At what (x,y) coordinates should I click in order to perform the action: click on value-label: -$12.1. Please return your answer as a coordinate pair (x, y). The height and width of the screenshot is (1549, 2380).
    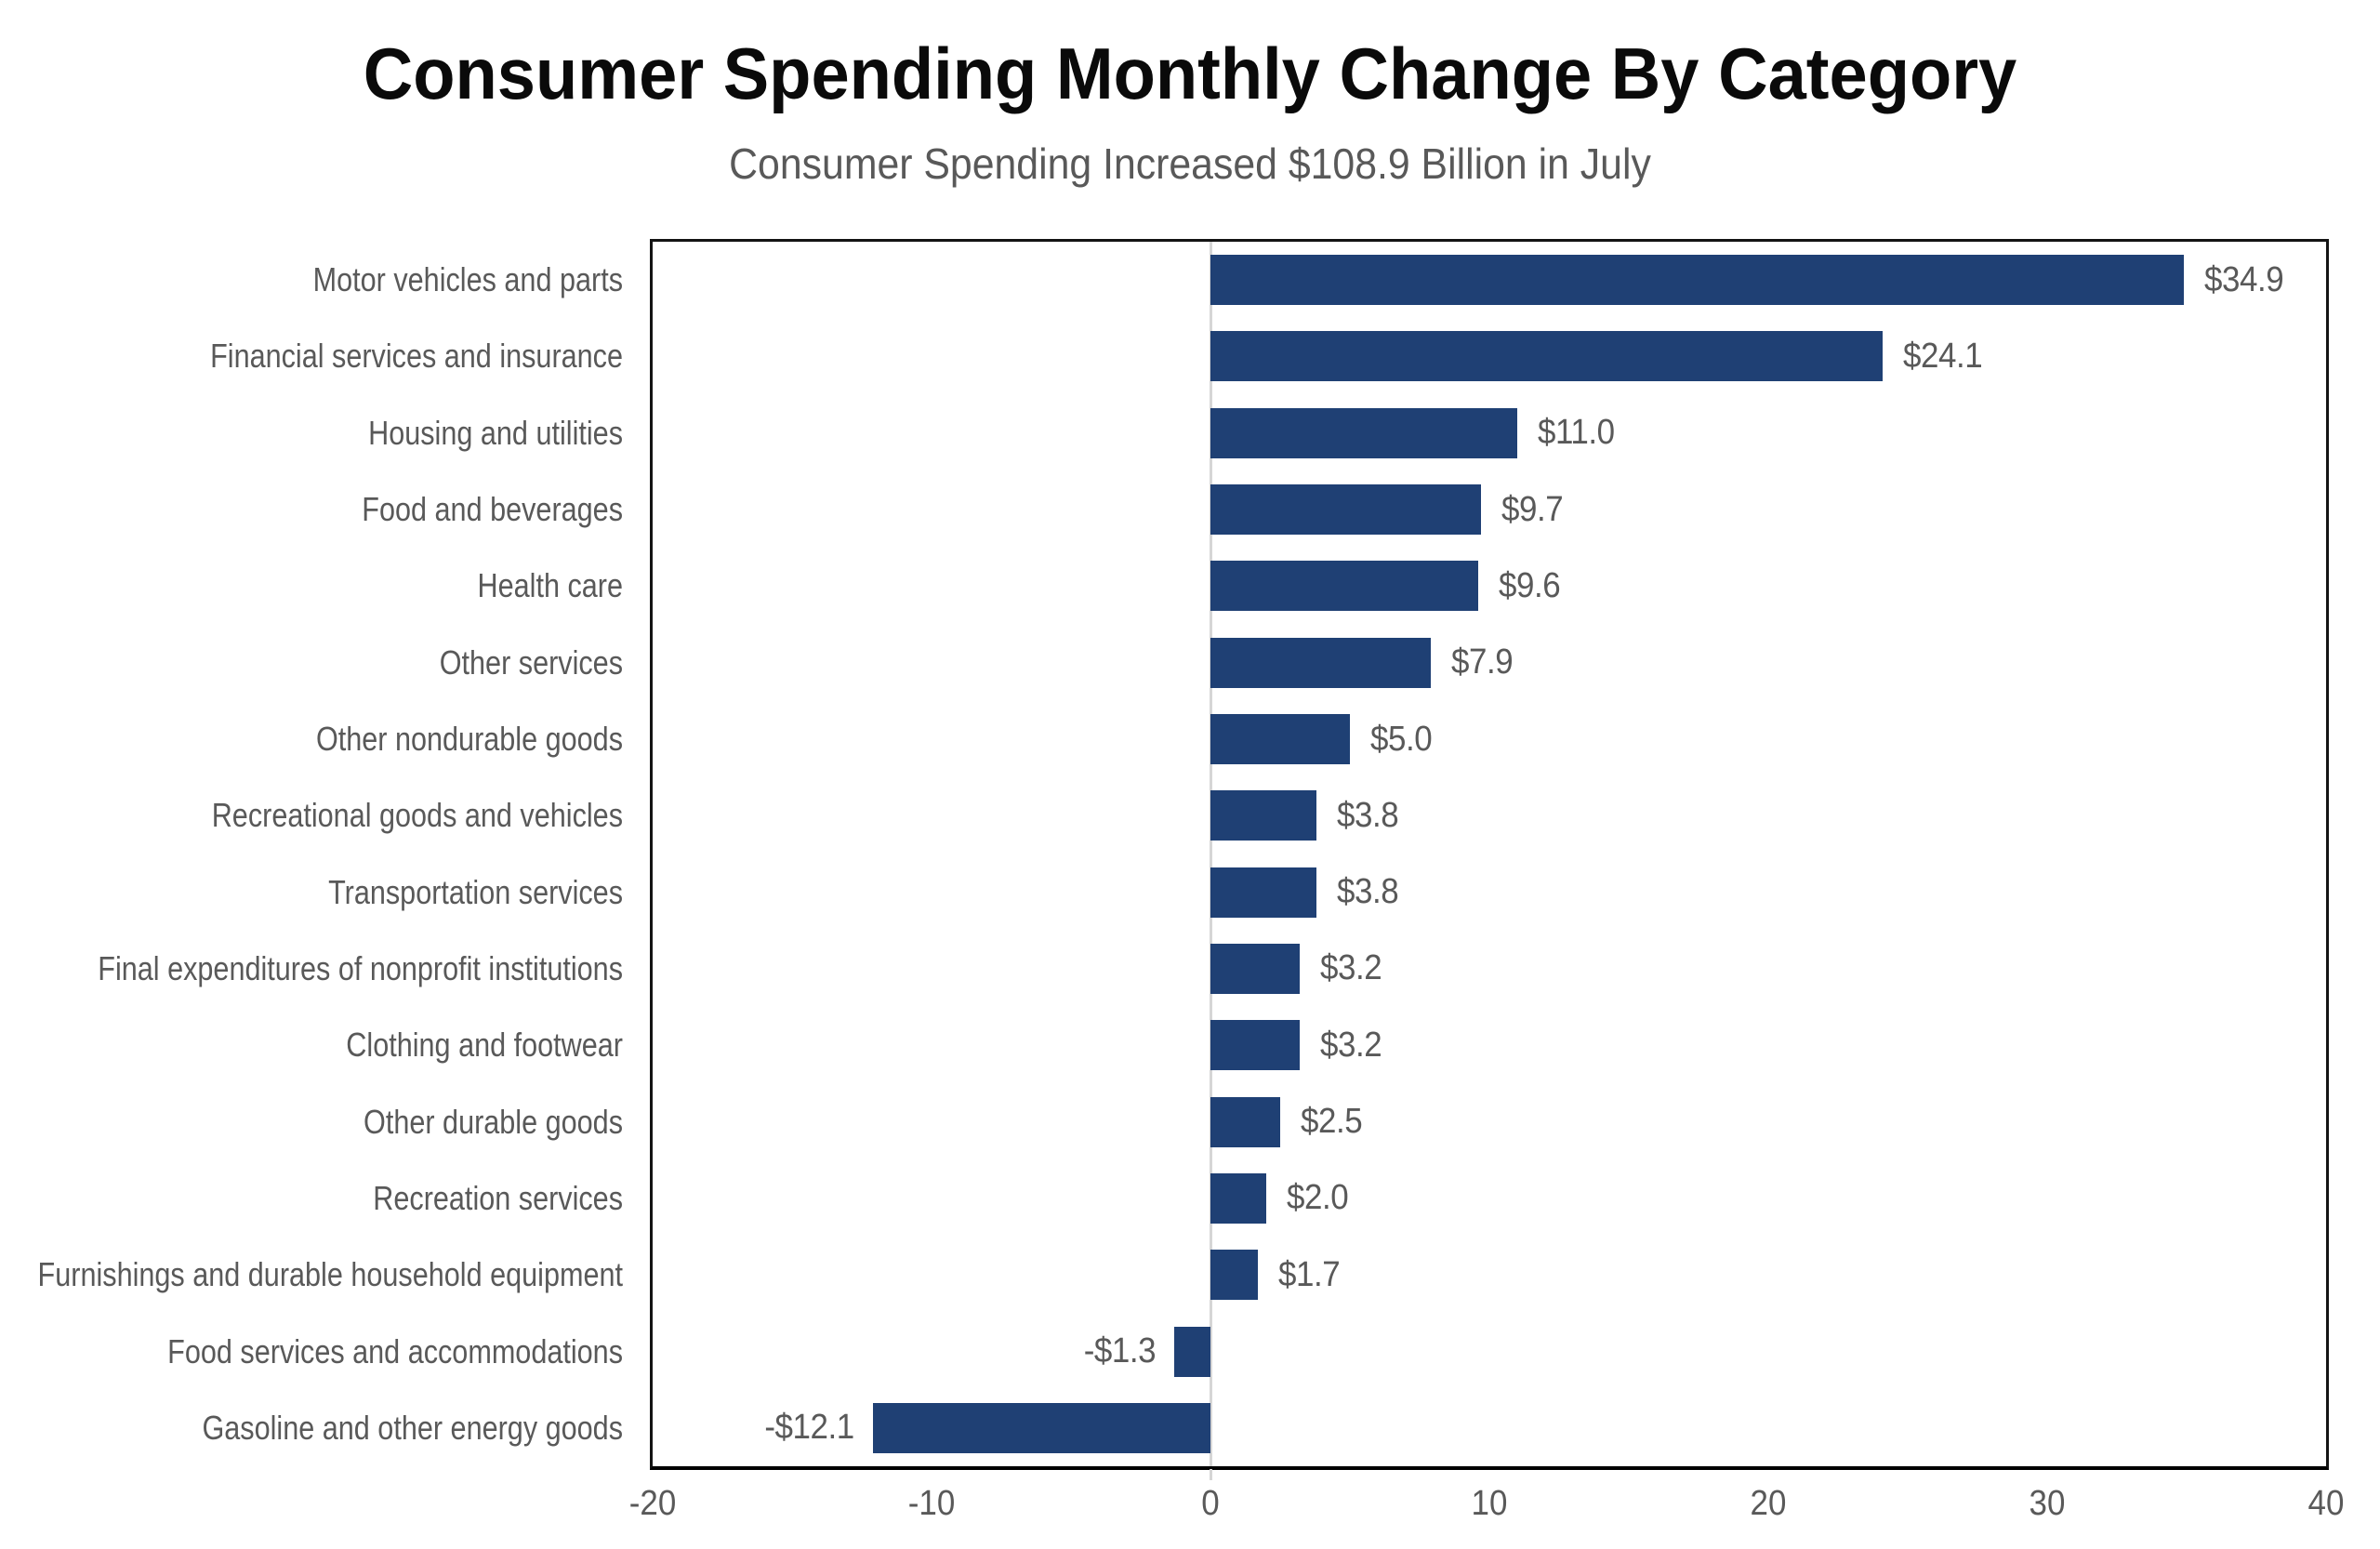
    Looking at the image, I should click on (809, 1428).